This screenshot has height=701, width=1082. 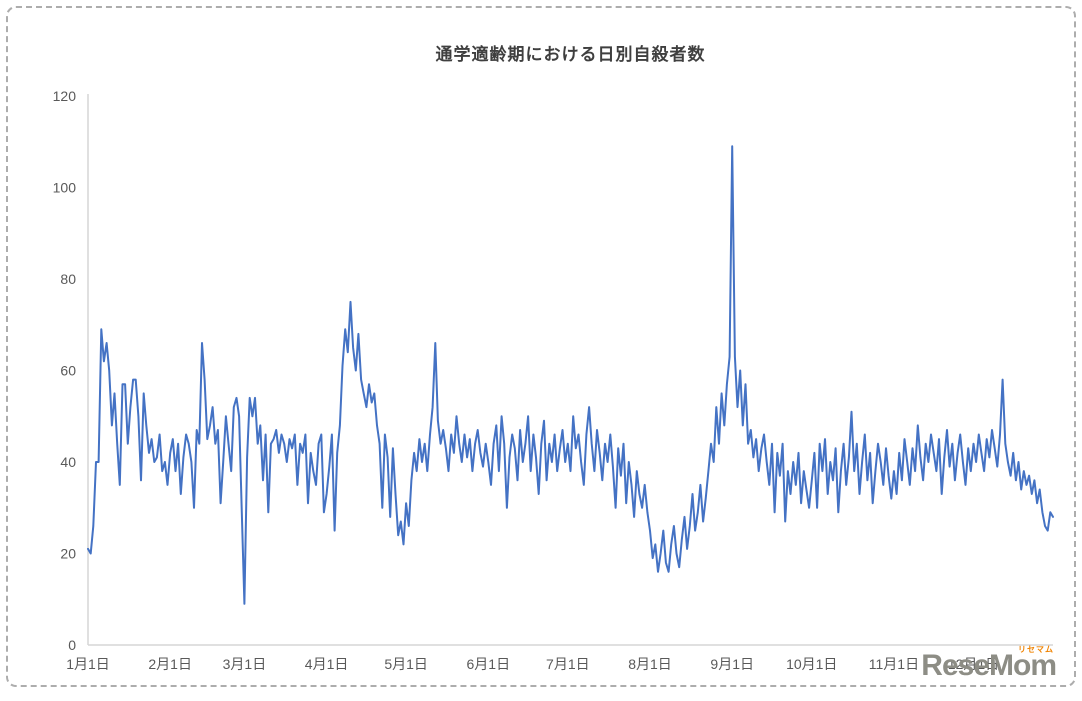 I want to click on y-axis-label: 40, so click(x=68, y=462).